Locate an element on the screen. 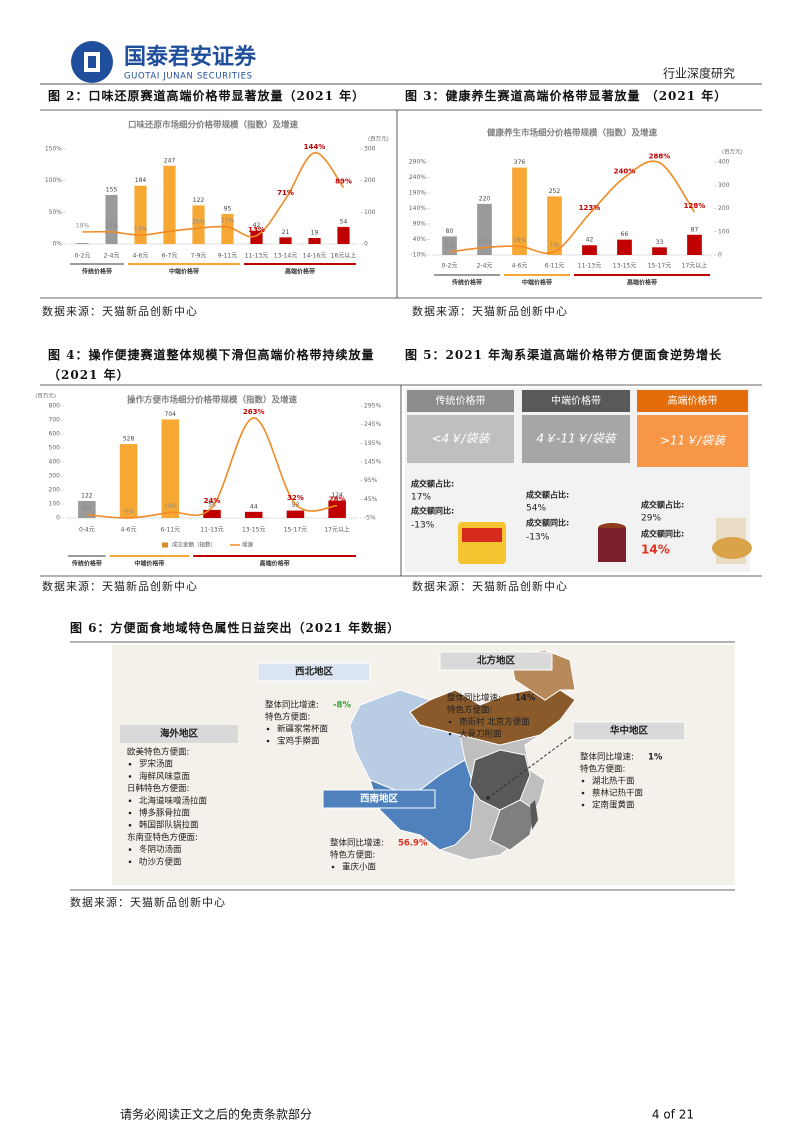 The image size is (802, 1133). bar-value-label: 95 is located at coordinates (228, 208).